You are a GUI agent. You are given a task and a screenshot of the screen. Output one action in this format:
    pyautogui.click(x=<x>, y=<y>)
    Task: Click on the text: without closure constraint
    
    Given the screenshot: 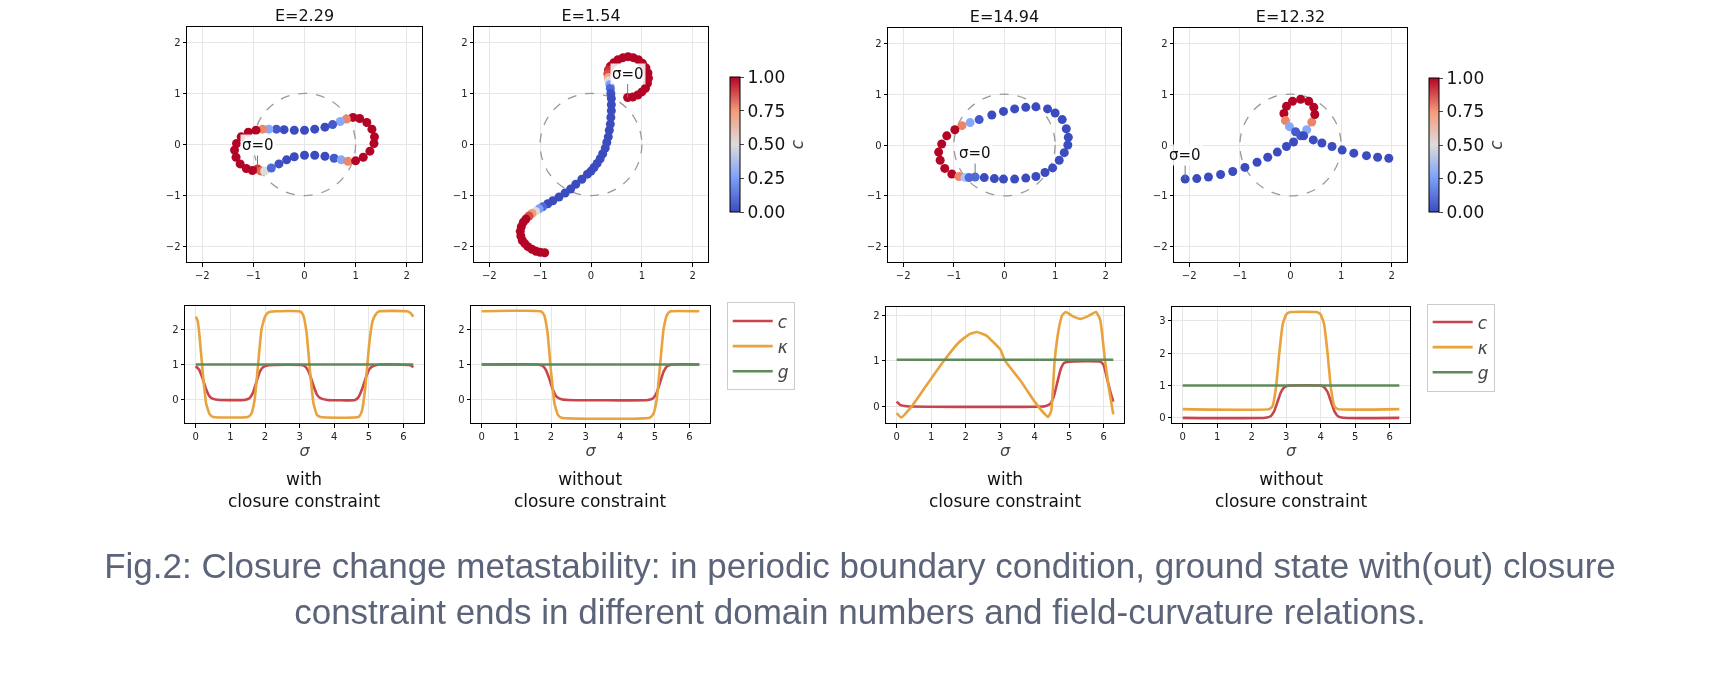 What is the action you would take?
    pyautogui.click(x=1291, y=490)
    